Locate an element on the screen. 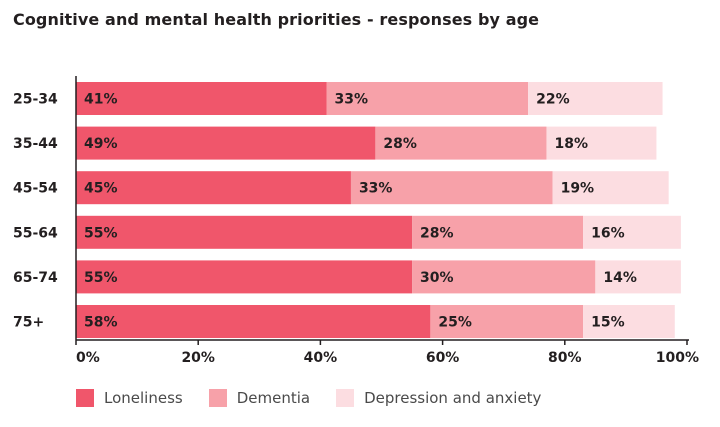 The image size is (720, 427). legend-swatch-loneliness is located at coordinates (85, 398).